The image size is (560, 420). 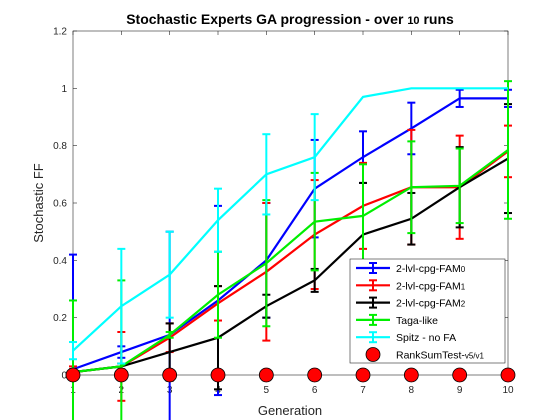 I want to click on y-tick-label: 1, so click(x=64, y=89).